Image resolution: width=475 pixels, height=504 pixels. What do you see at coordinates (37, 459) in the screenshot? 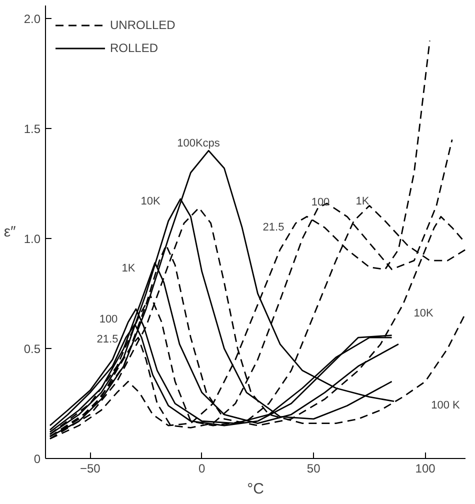
I see `y-tick-label: 0` at bounding box center [37, 459].